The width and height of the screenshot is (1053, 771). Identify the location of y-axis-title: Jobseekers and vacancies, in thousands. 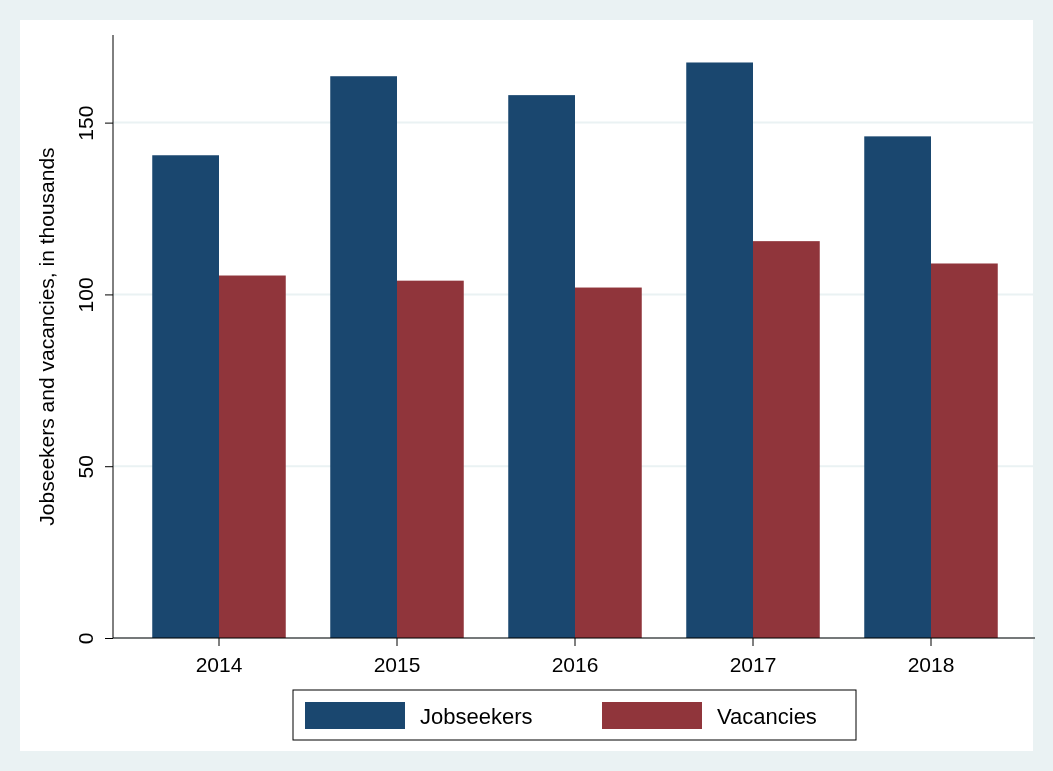
(46, 336).